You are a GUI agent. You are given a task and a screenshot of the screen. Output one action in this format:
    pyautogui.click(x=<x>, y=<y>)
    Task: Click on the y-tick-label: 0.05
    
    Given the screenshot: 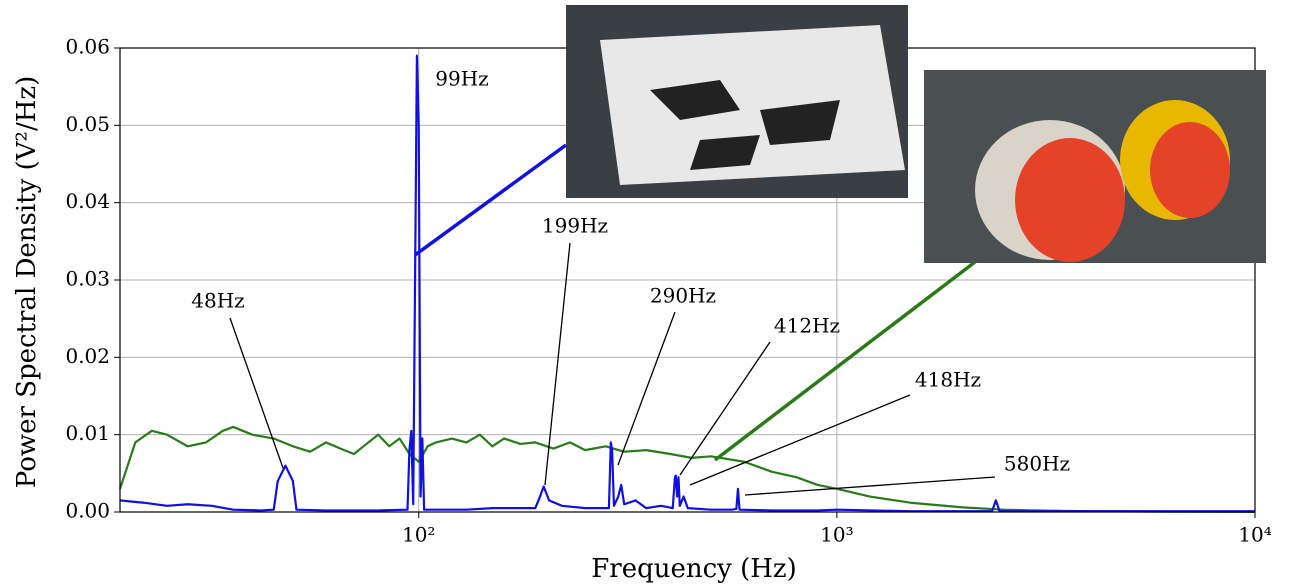 What is the action you would take?
    pyautogui.click(x=87, y=124)
    